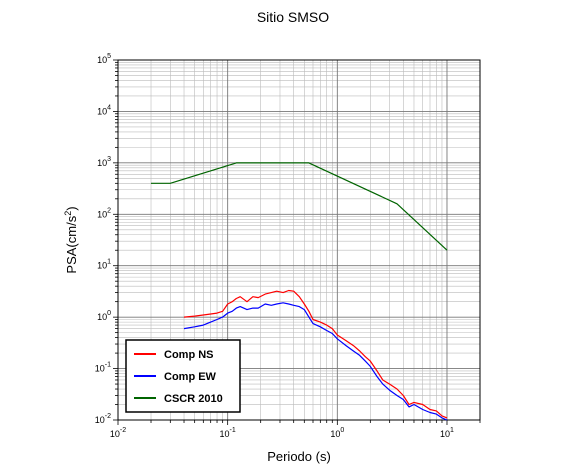 This screenshot has width=586, height=475. I want to click on x-tick-labels: 10⁻² 10⁻¹ 10⁰ 10¹, so click(282, 433).